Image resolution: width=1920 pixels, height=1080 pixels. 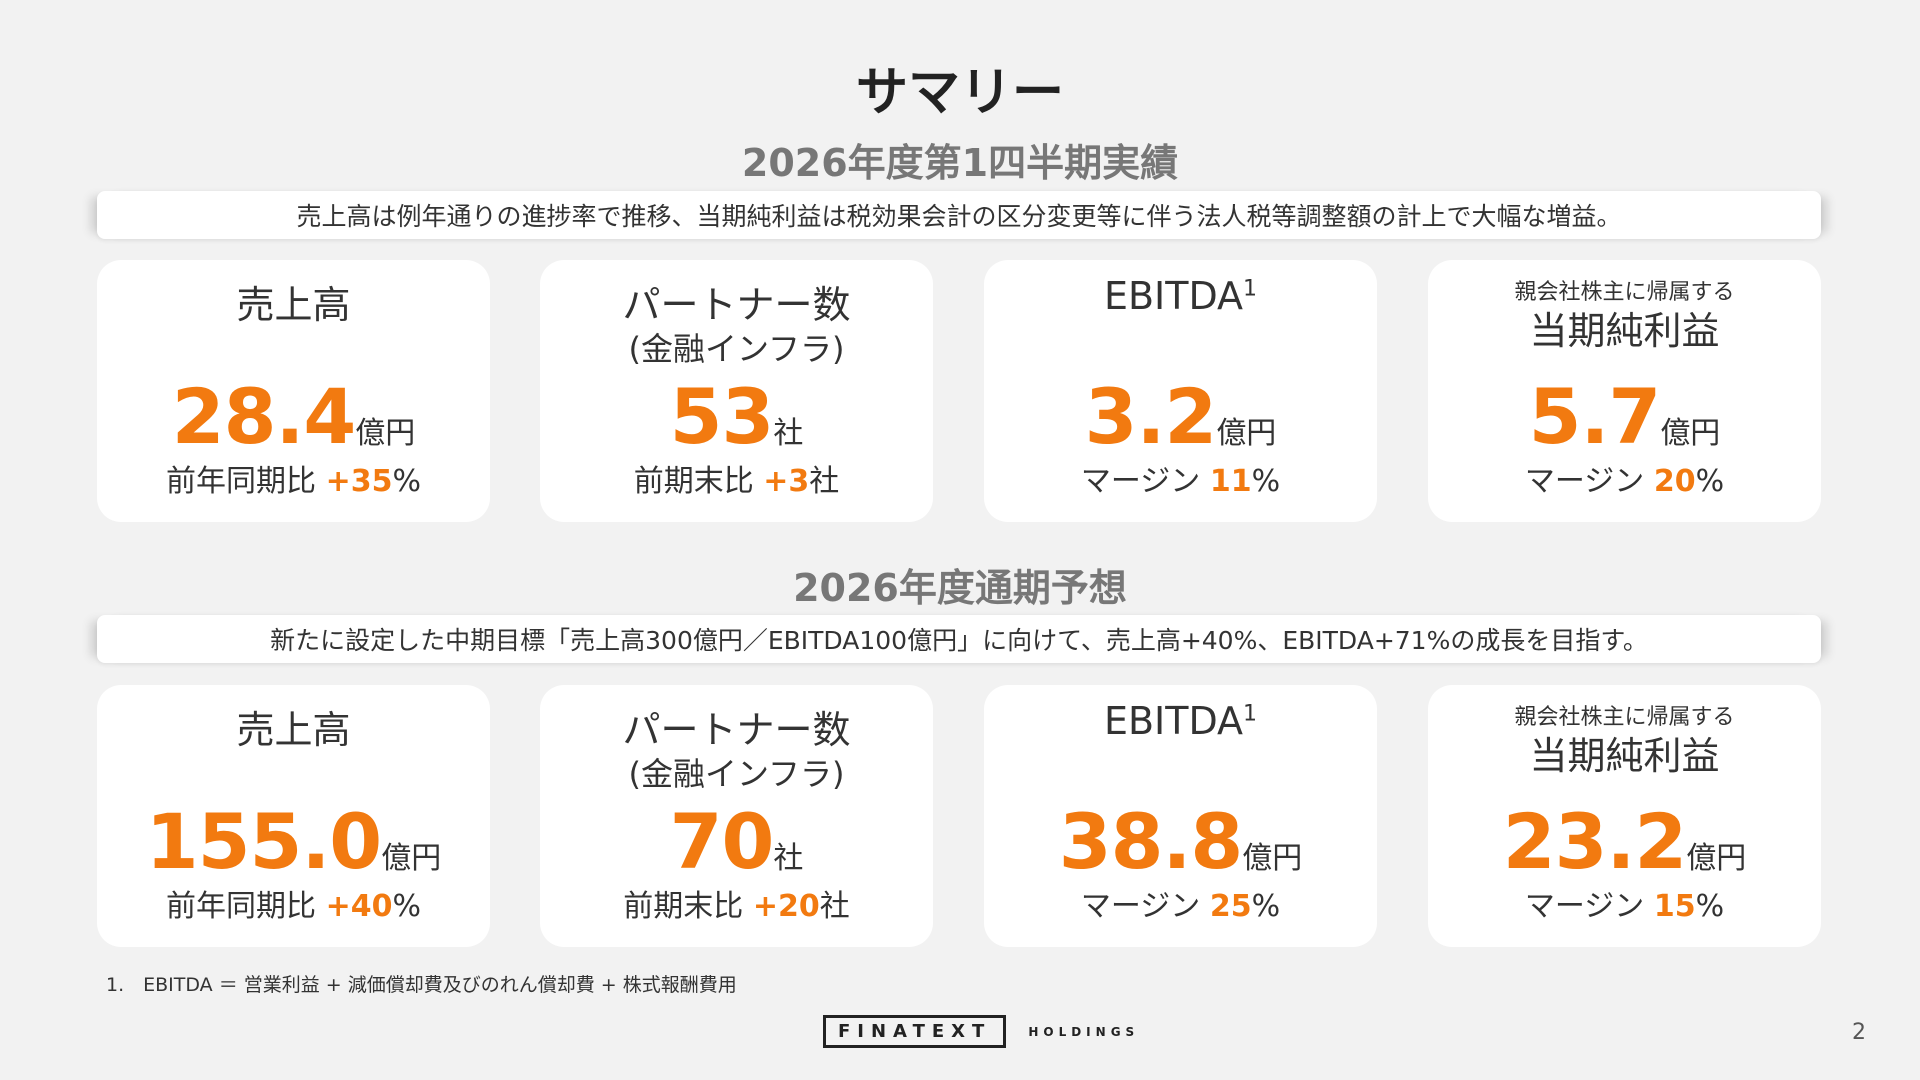 I want to click on card-sub-row: 前年同期比 +40%, so click(x=293, y=903).